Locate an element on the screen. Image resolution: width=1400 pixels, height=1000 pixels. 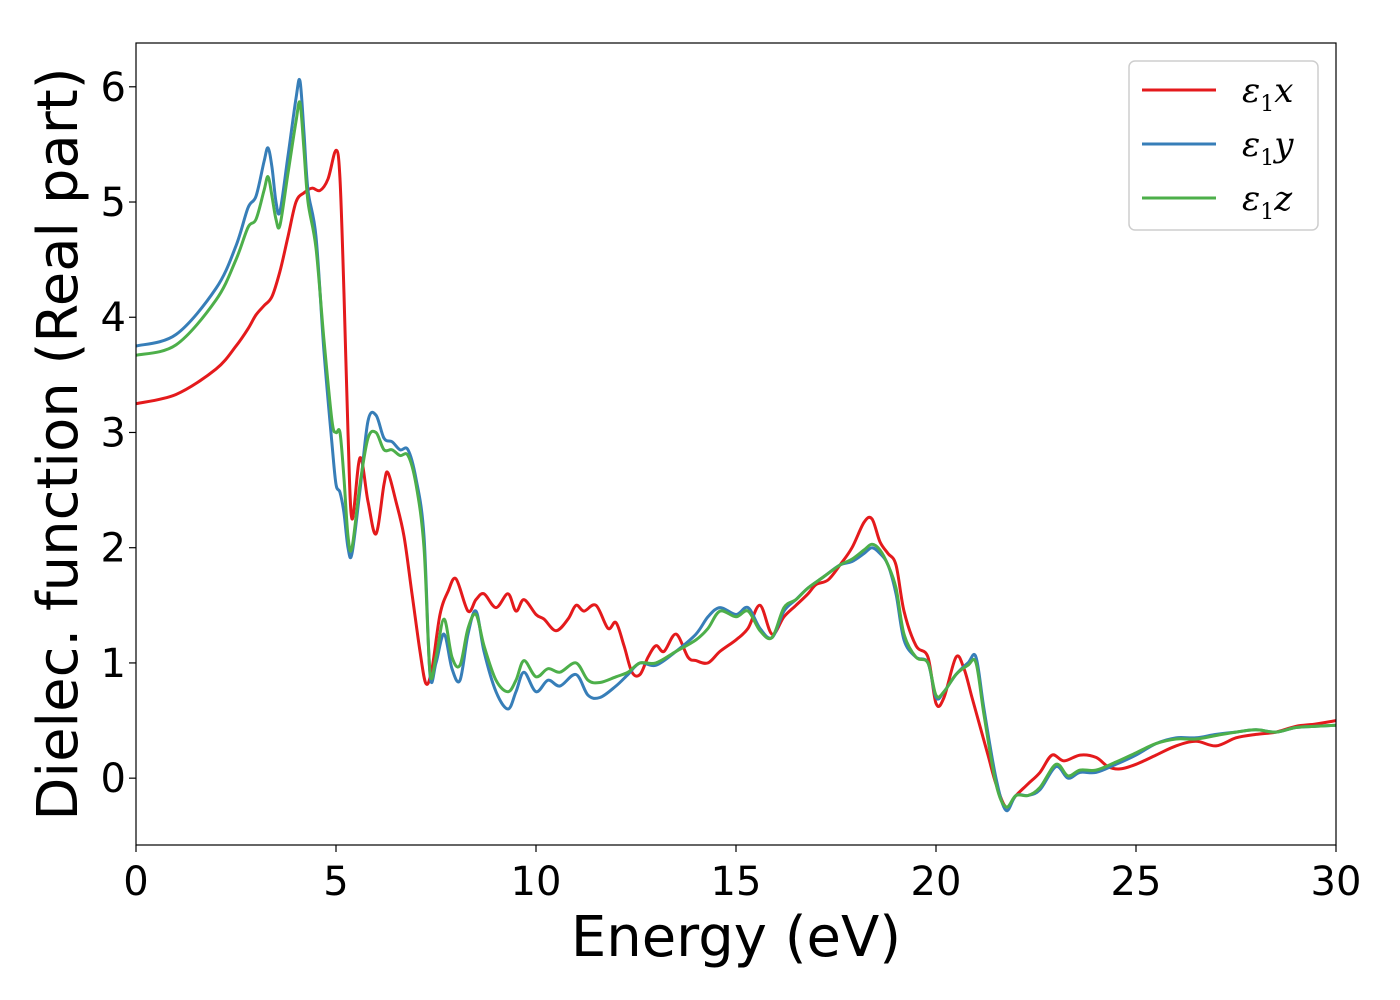
legend-label-y: ε1y is located at coordinates (1268, 148).